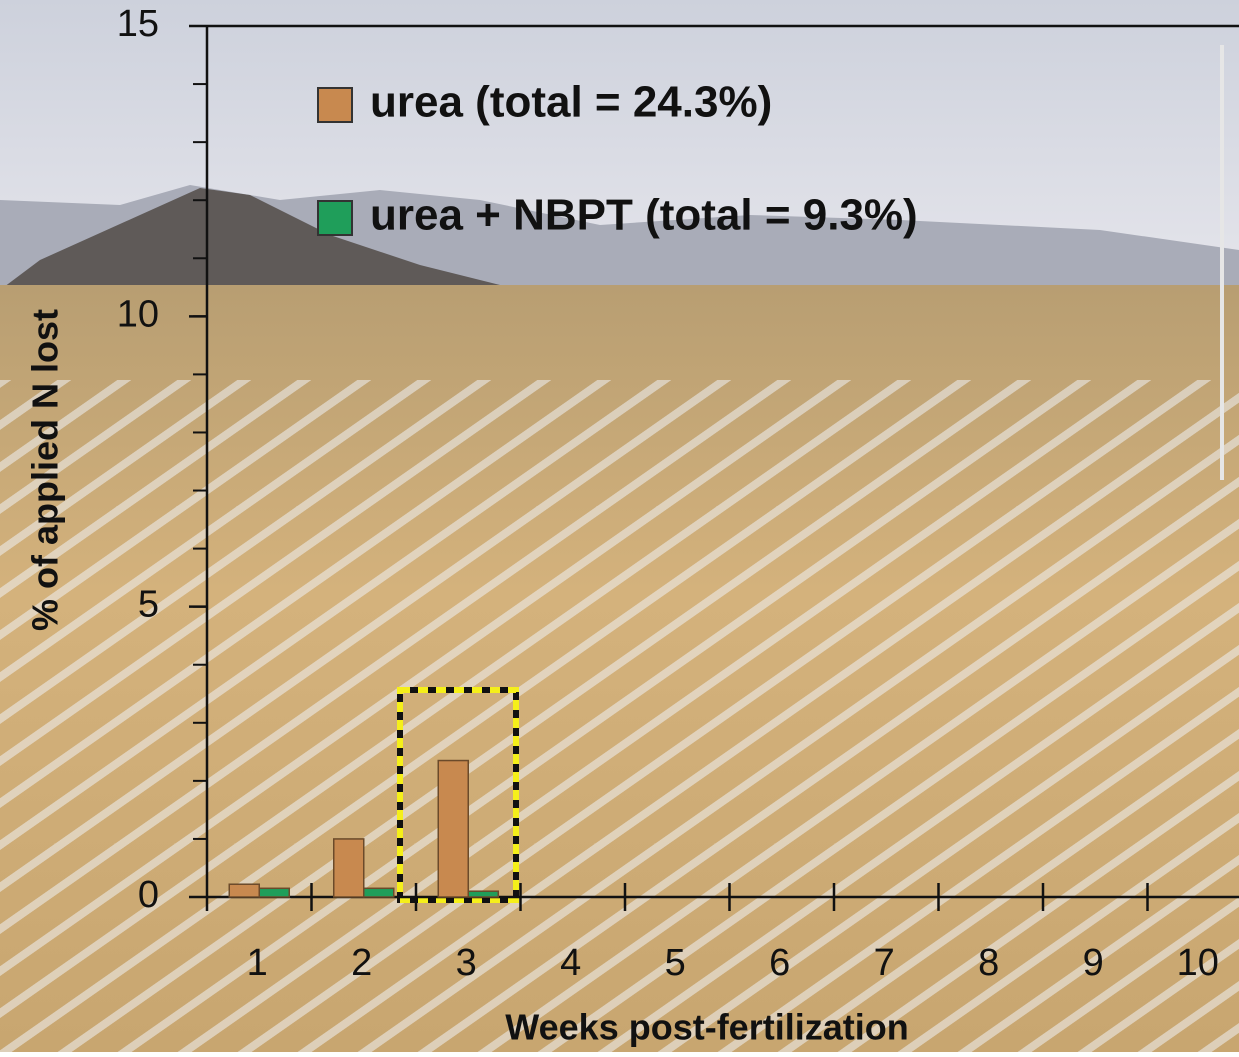 This screenshot has width=1239, height=1057. Describe the element at coordinates (1198, 963) in the screenshot. I see `x-tick-label: 10` at that location.